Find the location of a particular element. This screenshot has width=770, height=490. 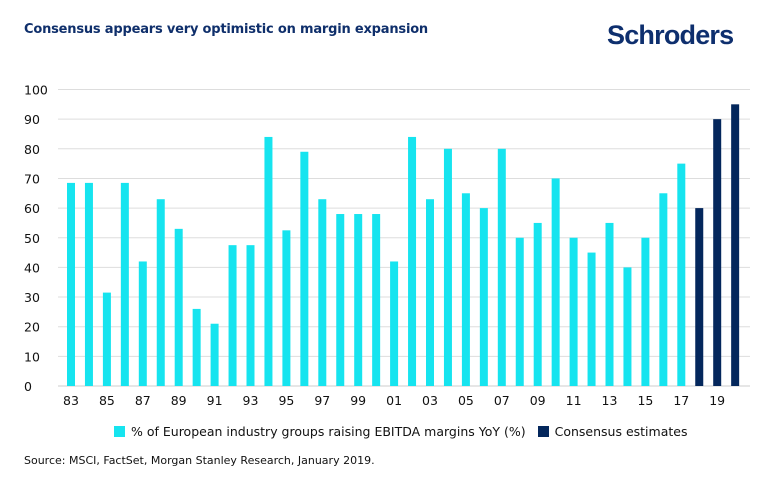

y-tick-label: 60 is located at coordinates (32, 208).